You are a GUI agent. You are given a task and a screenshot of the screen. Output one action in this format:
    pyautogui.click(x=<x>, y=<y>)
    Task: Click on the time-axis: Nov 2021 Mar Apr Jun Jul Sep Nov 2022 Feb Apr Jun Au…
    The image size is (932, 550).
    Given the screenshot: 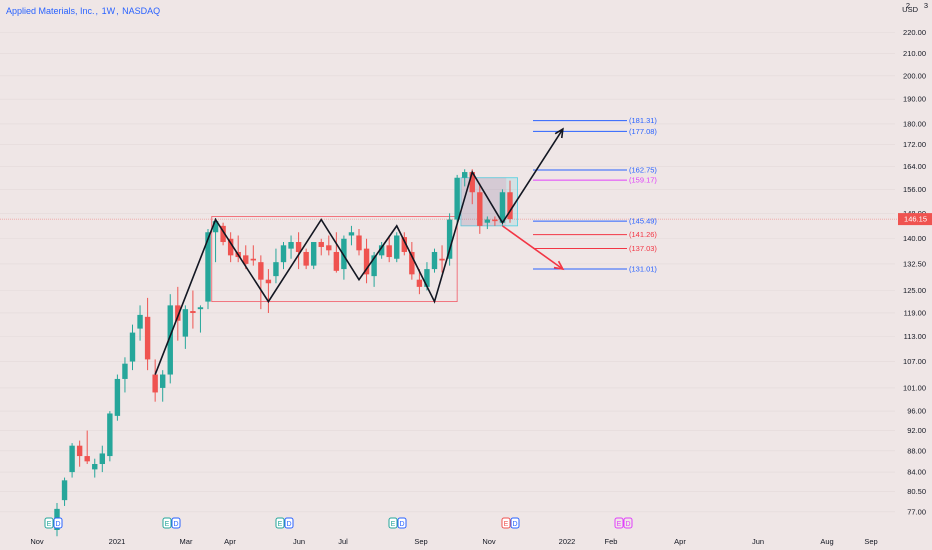 What is the action you would take?
    pyautogui.click(x=453, y=541)
    